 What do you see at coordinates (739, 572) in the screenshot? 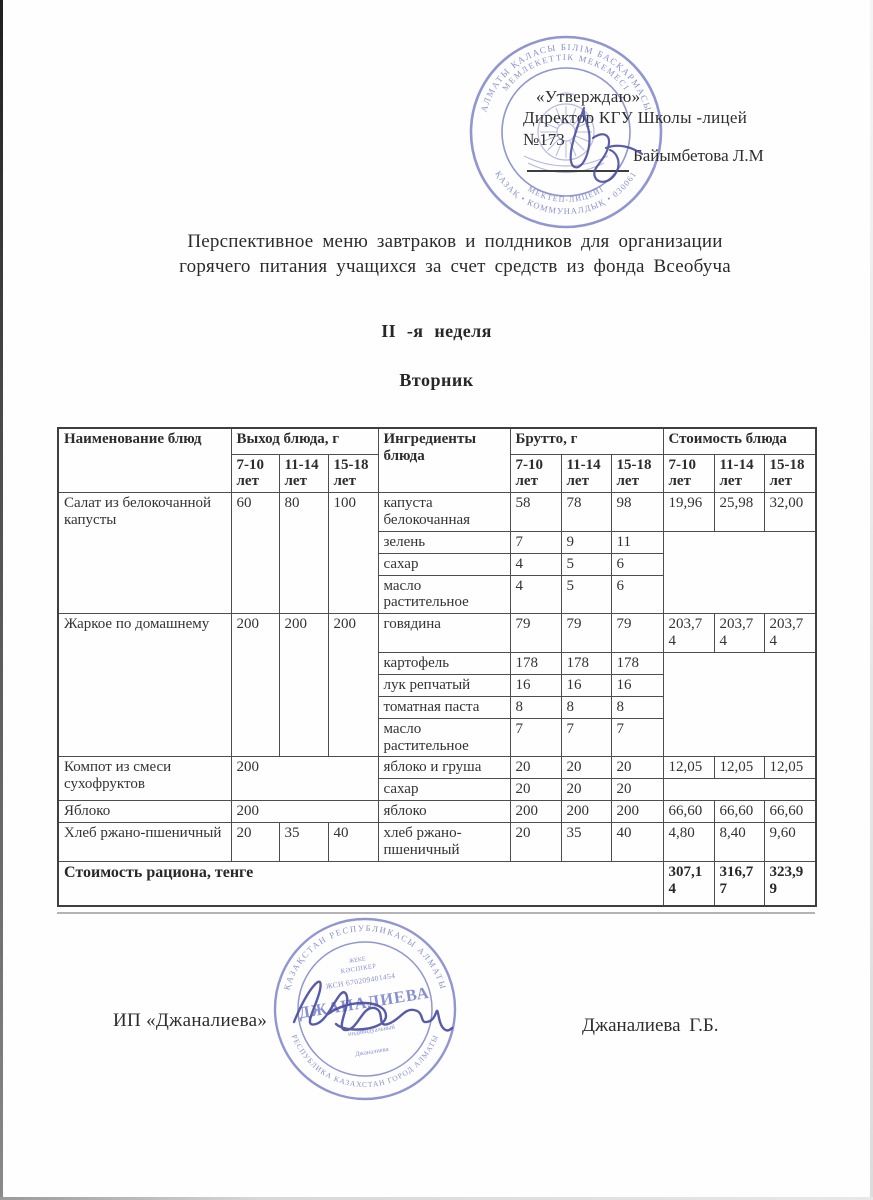
I see `cell-cost-merged-empty` at bounding box center [739, 572].